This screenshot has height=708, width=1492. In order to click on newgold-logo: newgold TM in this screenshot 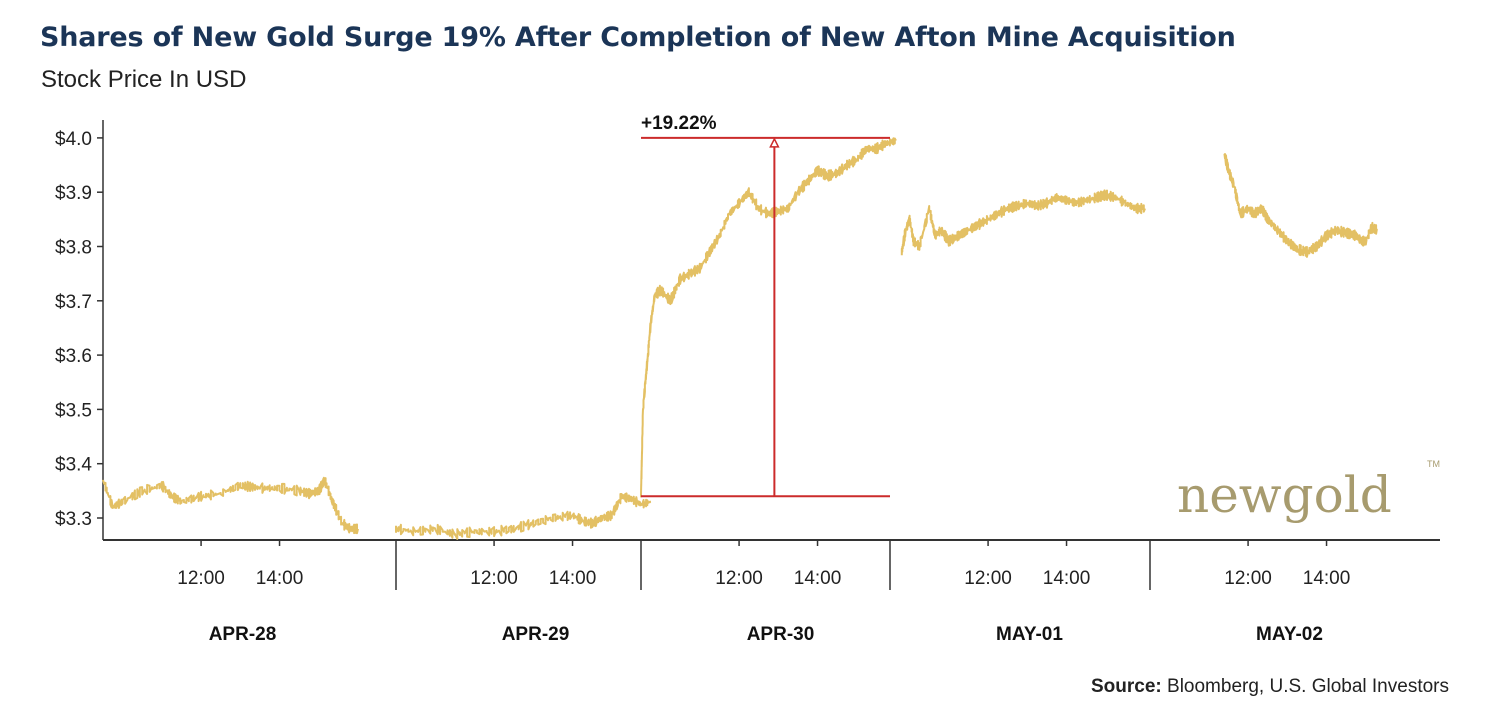, I will do `click(1308, 491)`.